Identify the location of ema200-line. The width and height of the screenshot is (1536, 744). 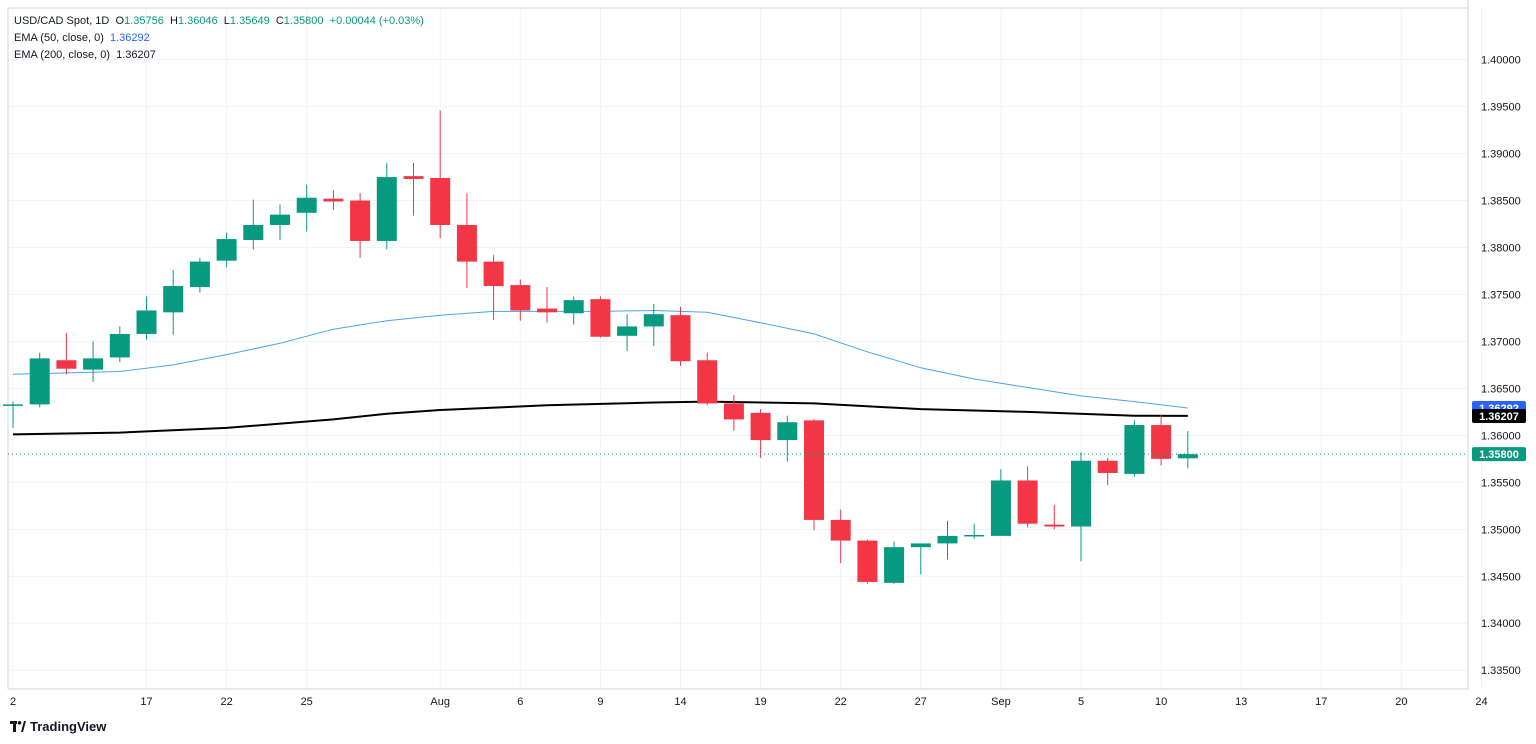
(600, 418).